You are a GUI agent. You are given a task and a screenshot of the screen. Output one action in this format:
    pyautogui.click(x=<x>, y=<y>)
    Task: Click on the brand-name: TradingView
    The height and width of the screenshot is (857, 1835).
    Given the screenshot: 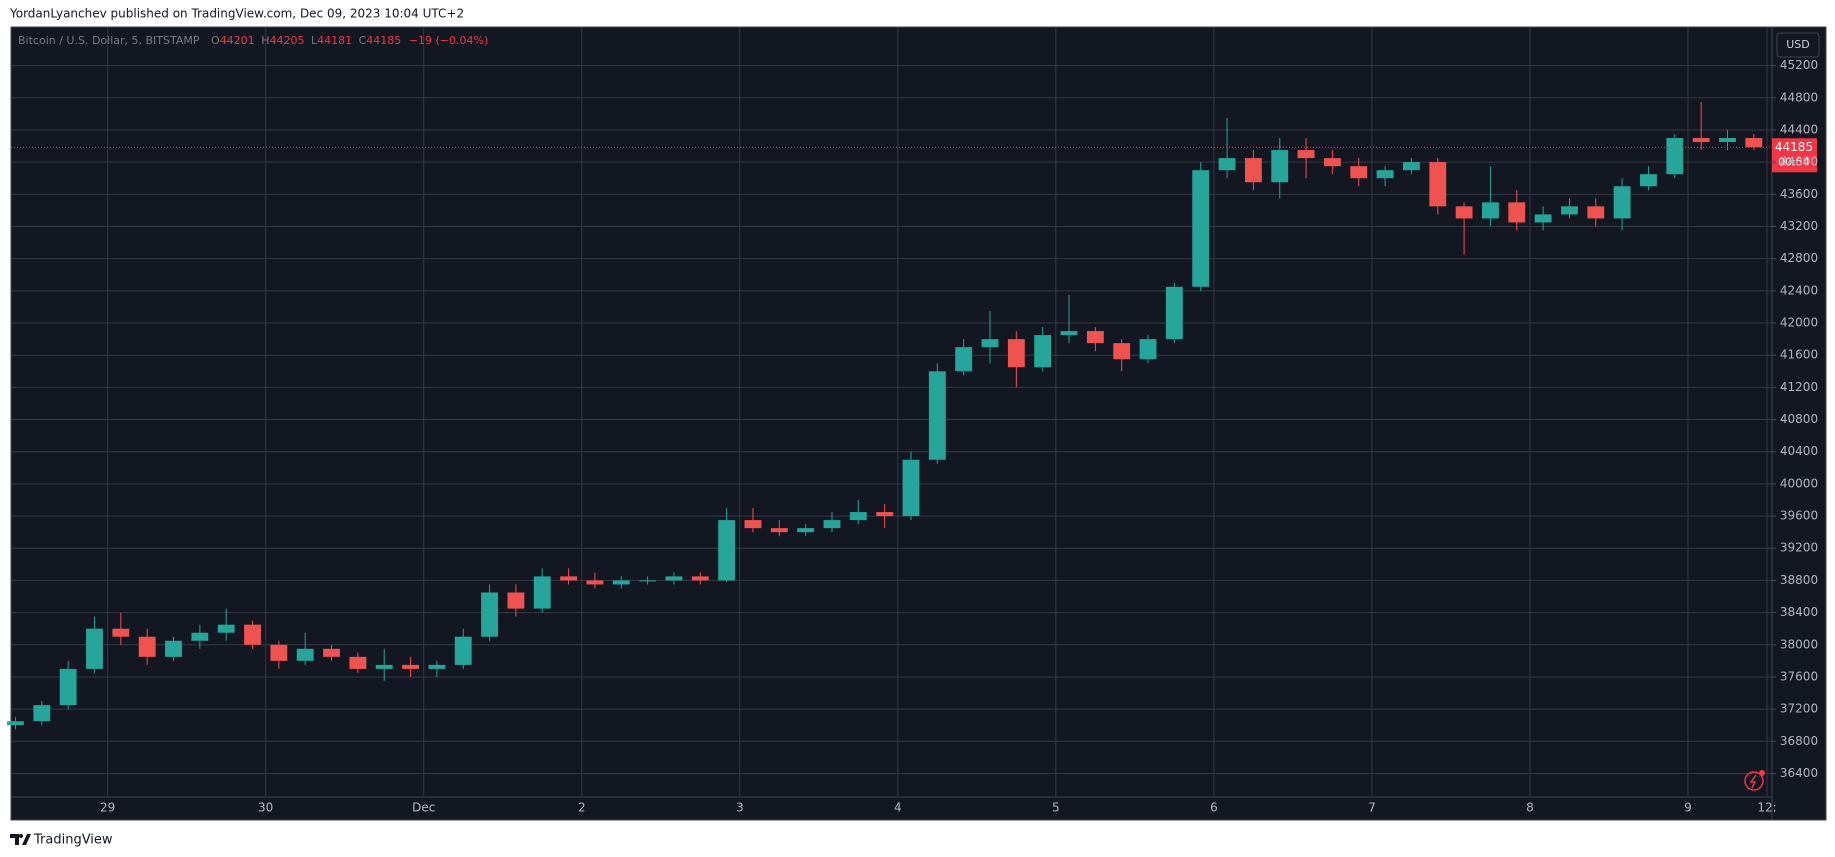 What is the action you would take?
    pyautogui.click(x=73, y=840)
    